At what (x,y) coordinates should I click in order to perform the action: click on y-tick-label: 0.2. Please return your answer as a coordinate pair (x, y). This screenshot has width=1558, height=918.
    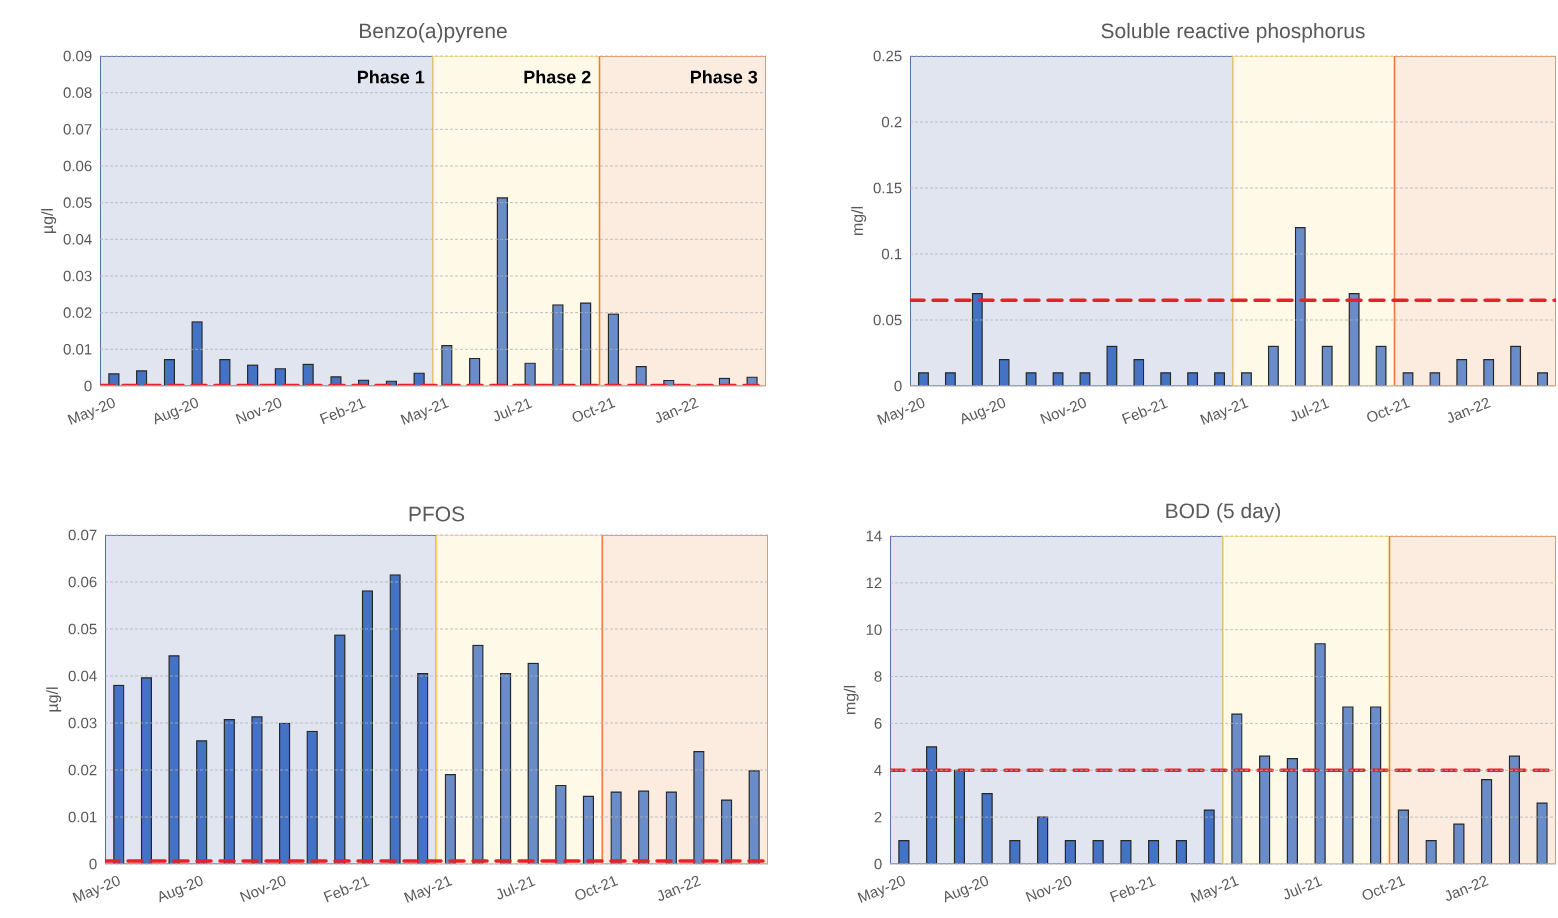
    Looking at the image, I should click on (891, 122).